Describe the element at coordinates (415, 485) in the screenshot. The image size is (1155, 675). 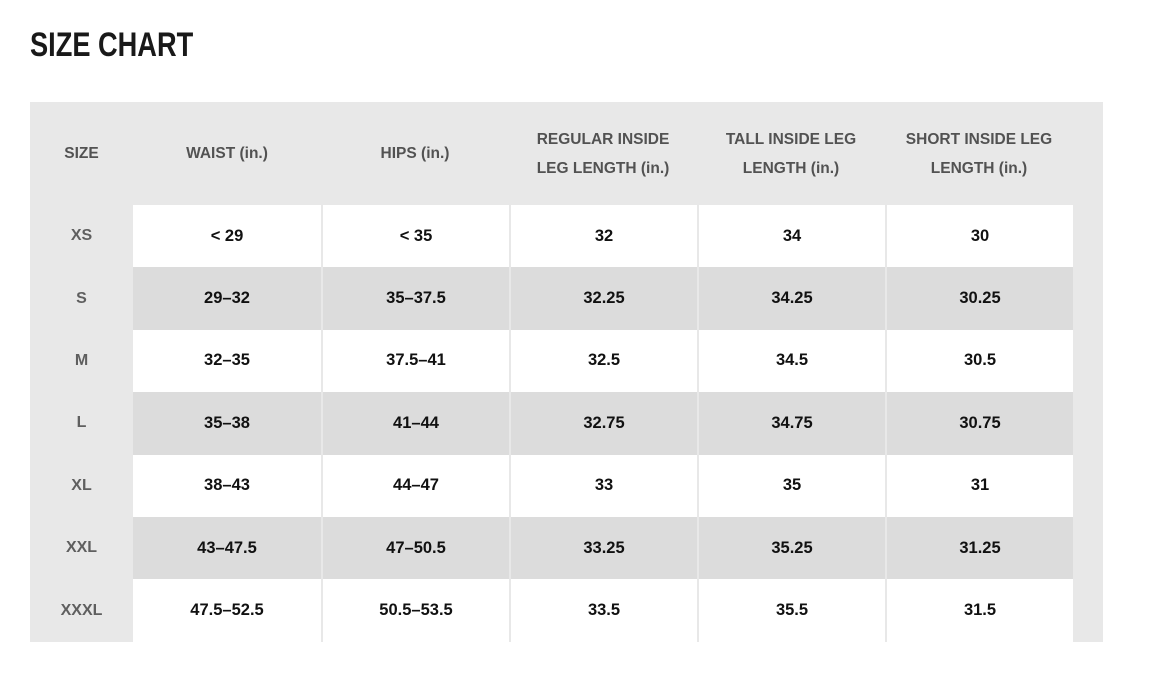
I see `hips-cell: 44–47` at that location.